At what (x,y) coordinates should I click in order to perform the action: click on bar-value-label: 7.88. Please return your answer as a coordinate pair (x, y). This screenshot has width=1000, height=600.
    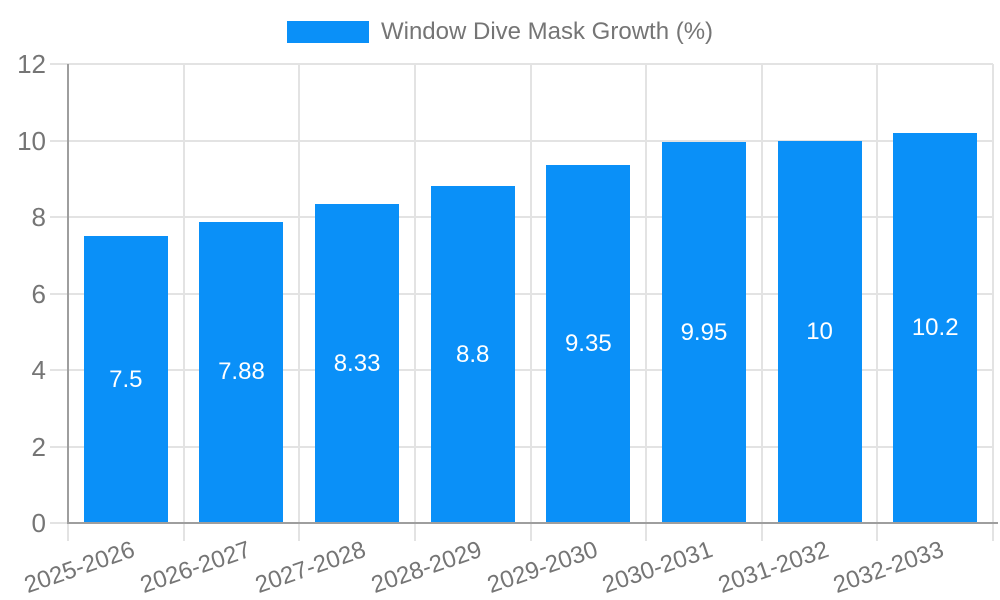
    Looking at the image, I should click on (241, 372).